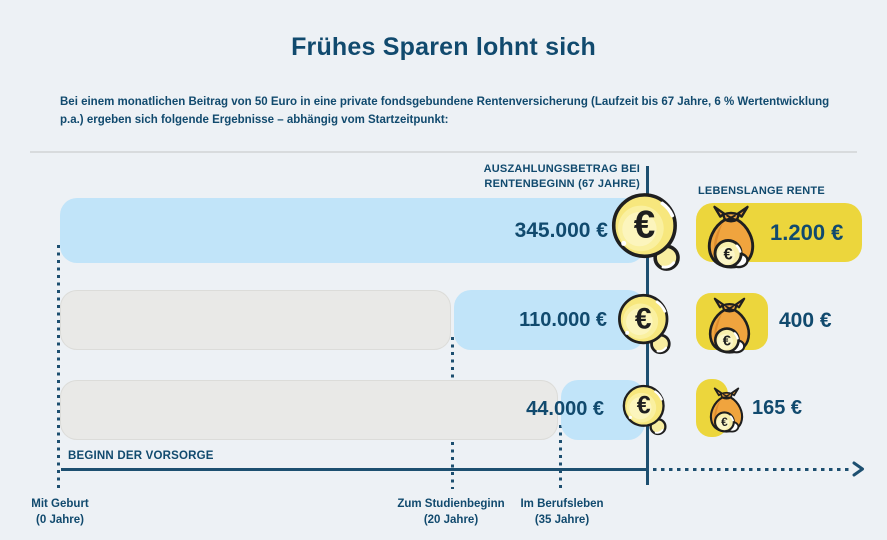 The image size is (887, 540). I want to click on dotted-line-birth, so click(58, 367).